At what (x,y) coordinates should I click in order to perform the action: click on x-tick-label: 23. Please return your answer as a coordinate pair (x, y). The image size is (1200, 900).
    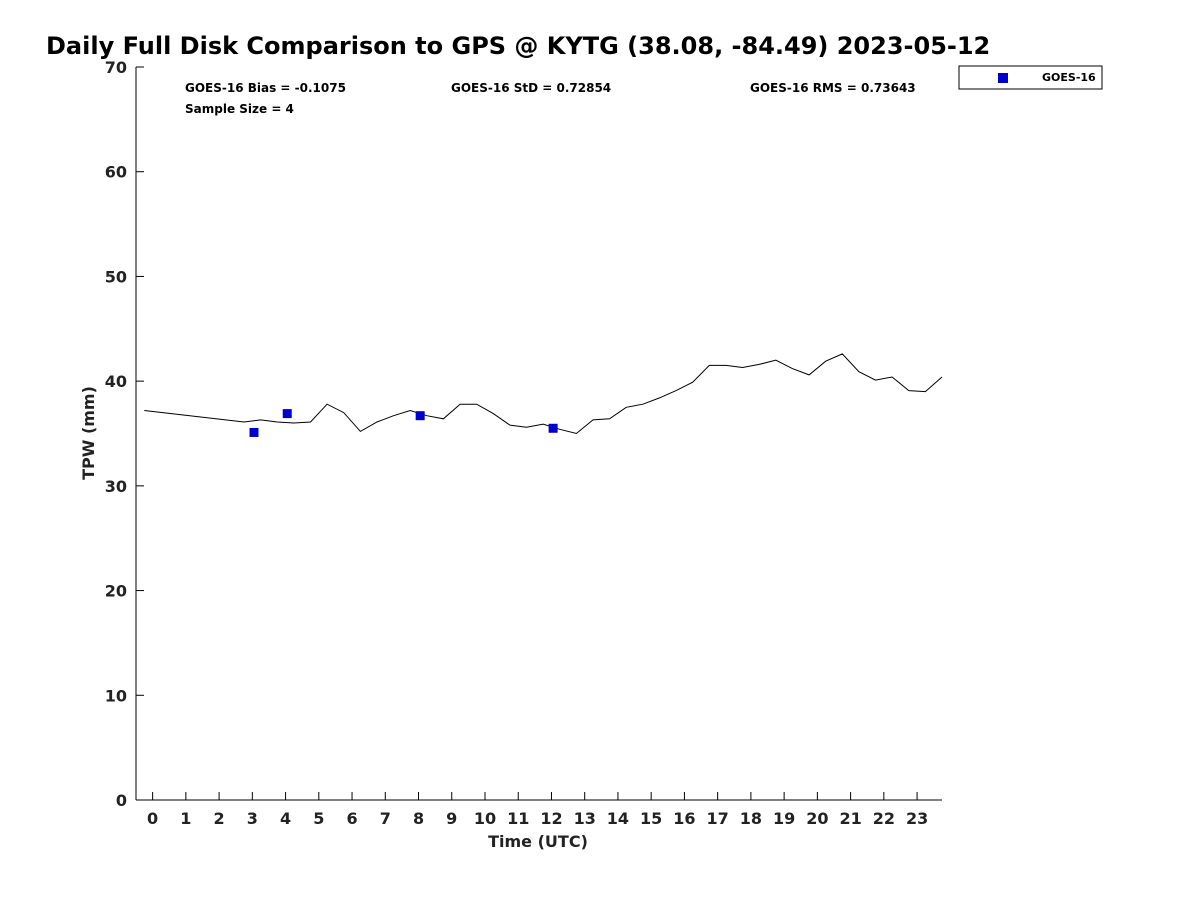
    Looking at the image, I should click on (917, 818).